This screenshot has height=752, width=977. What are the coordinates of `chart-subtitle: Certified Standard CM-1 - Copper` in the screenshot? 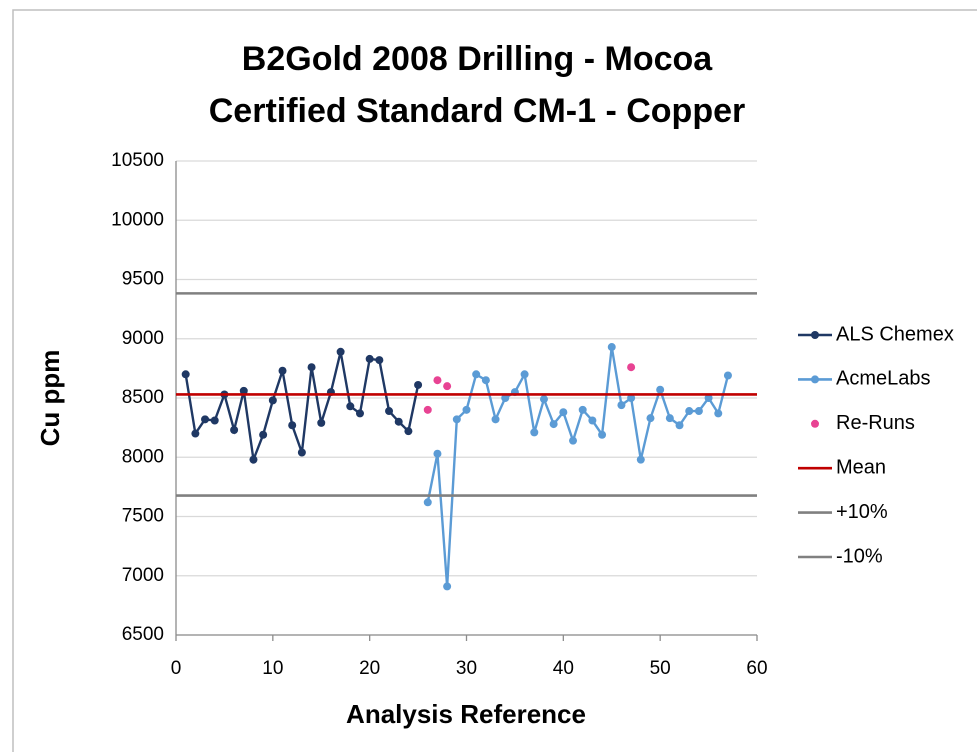 It's located at (477, 111).